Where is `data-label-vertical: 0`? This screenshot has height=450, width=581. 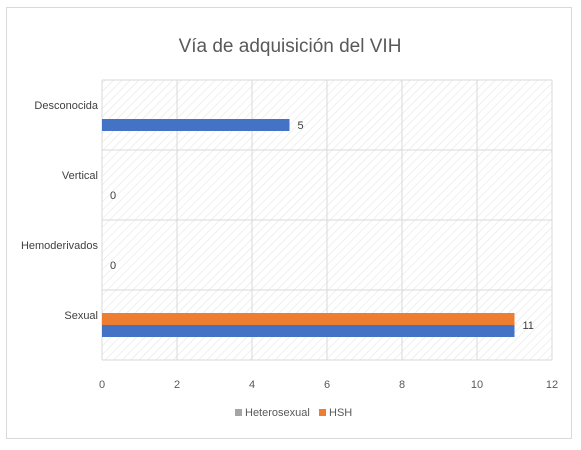
data-label-vertical: 0 is located at coordinates (113, 196).